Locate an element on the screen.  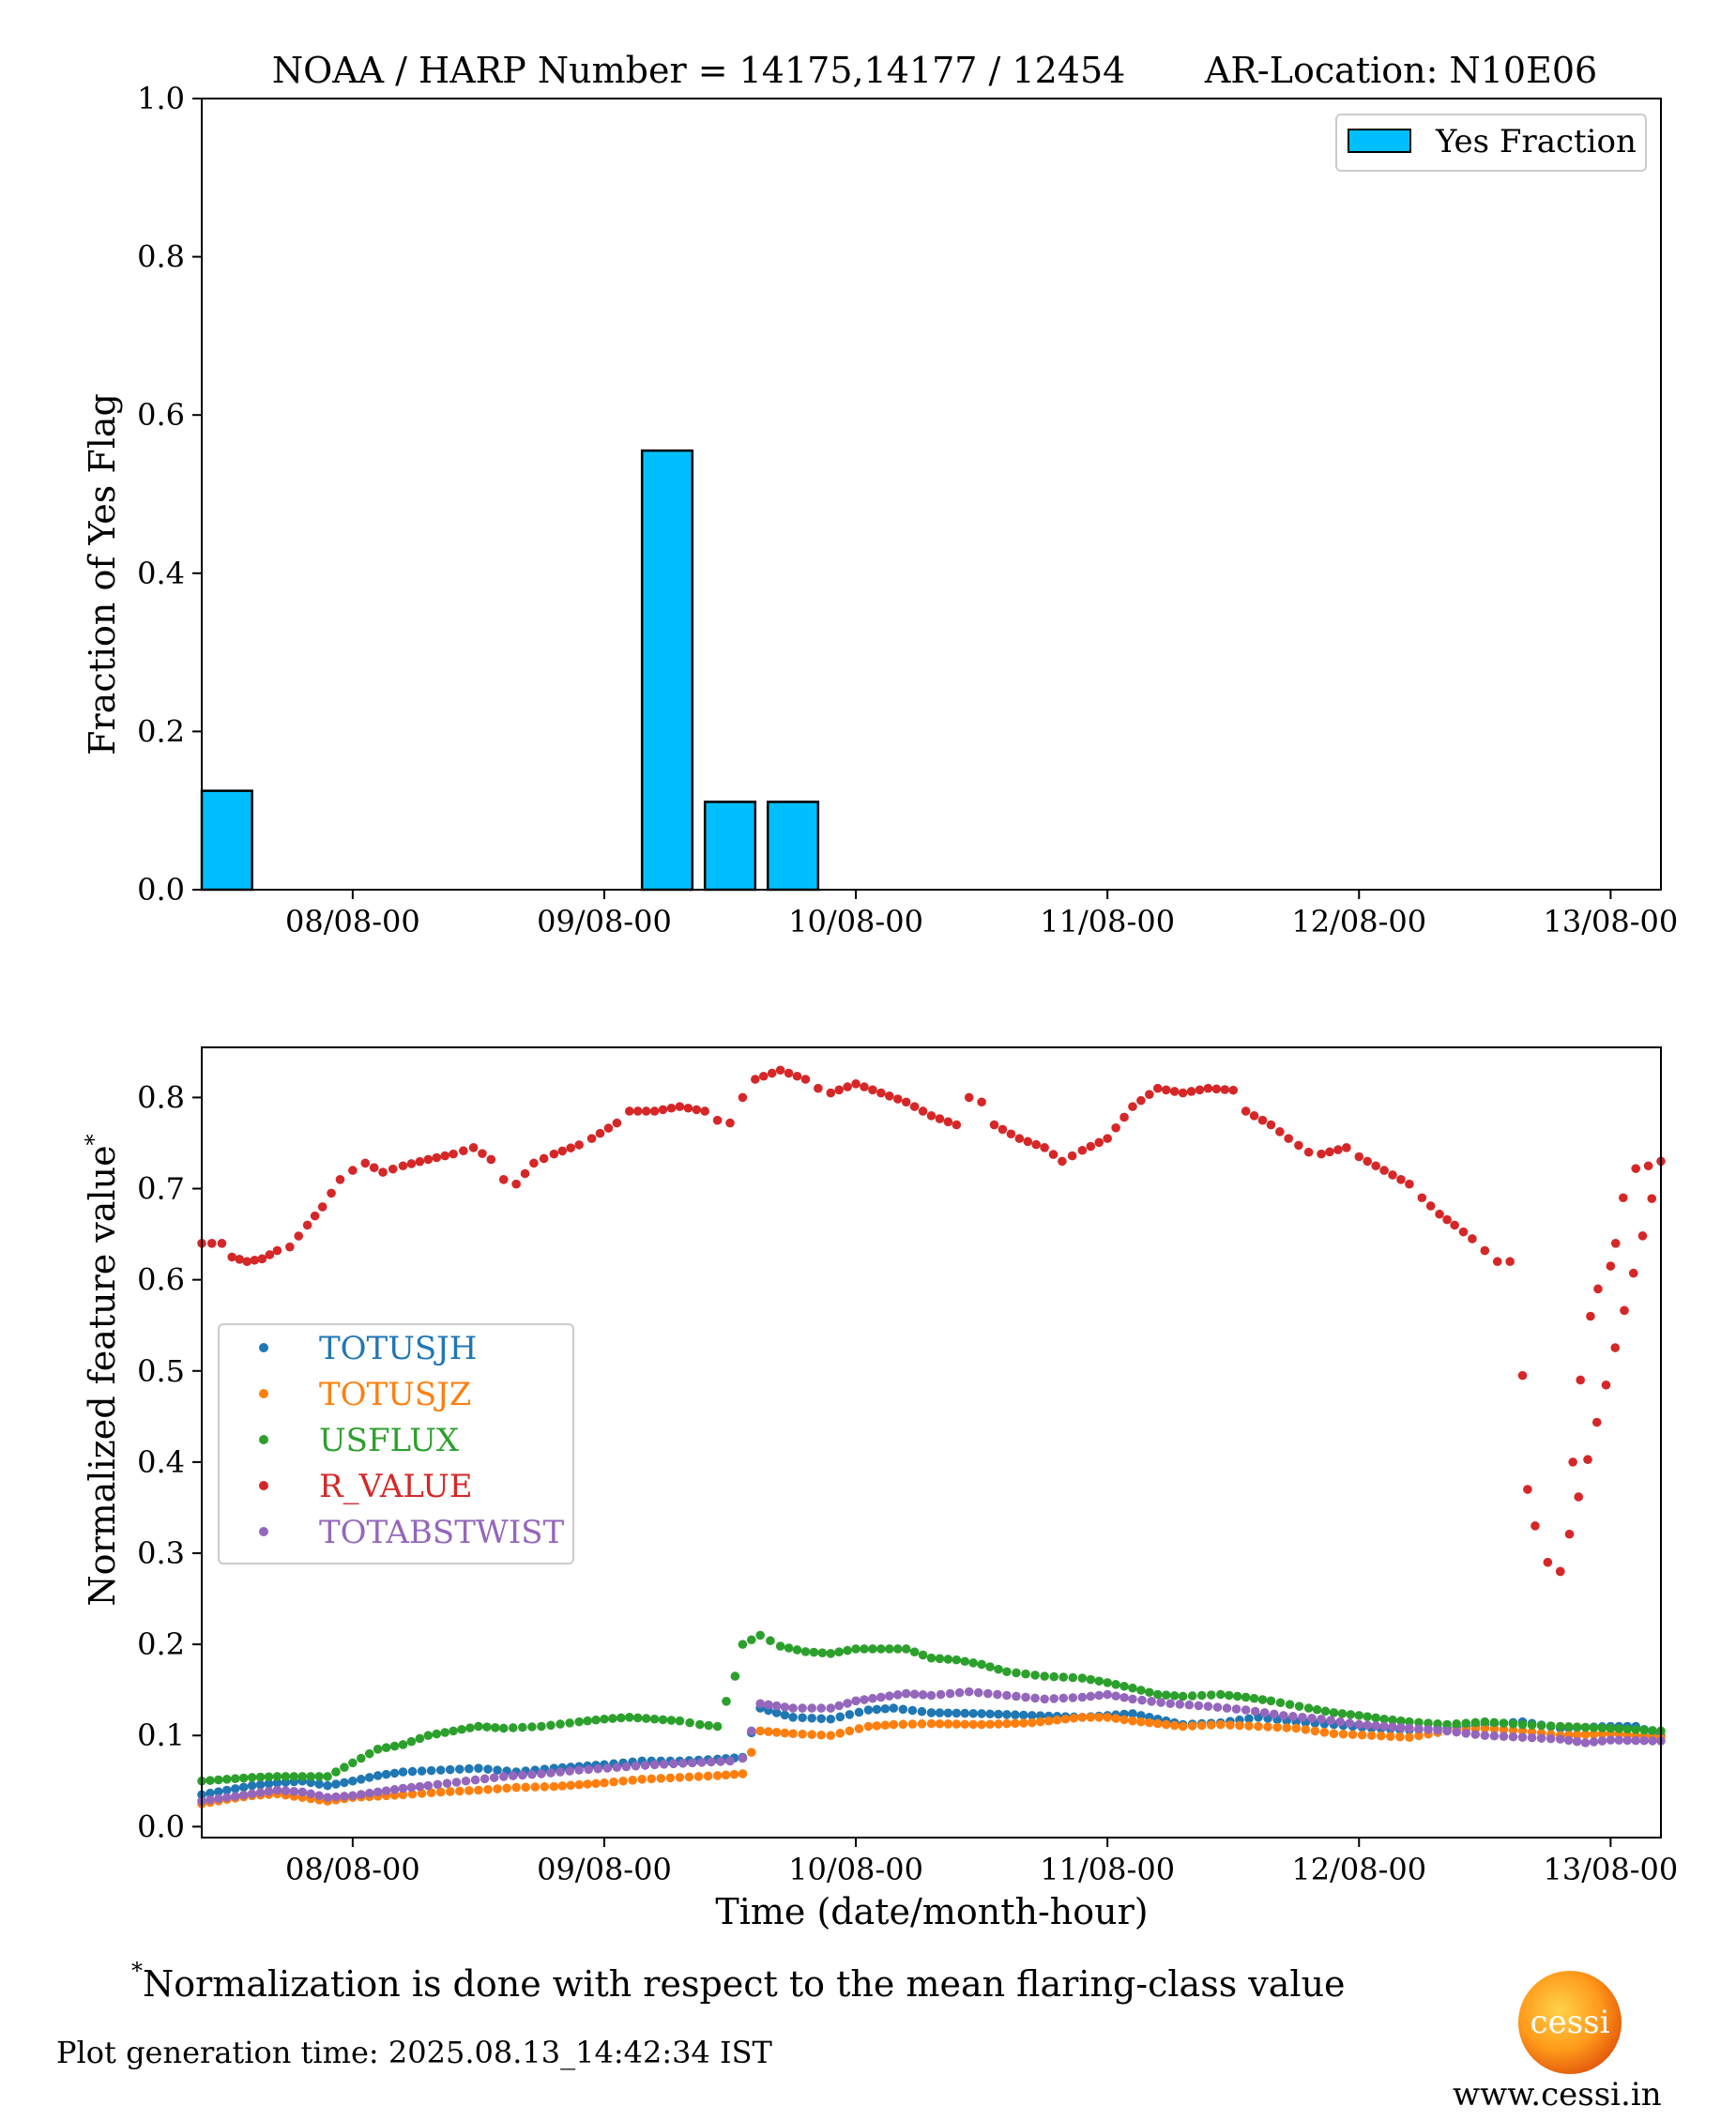
footnote-marker: * is located at coordinates (137, 1971).